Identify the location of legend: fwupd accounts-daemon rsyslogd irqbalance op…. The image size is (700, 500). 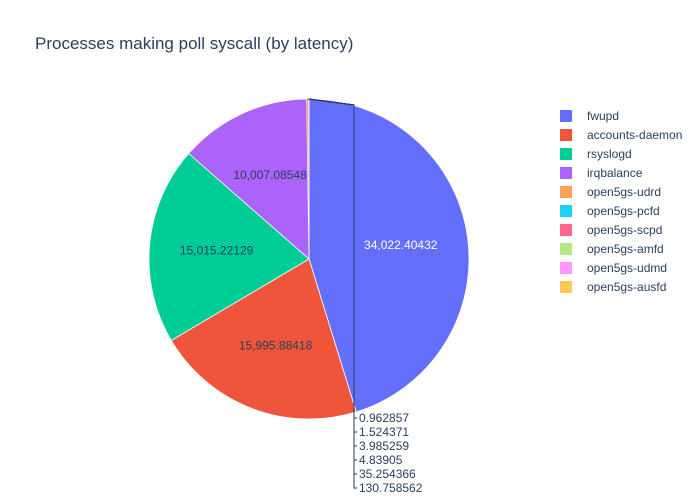
(621, 201).